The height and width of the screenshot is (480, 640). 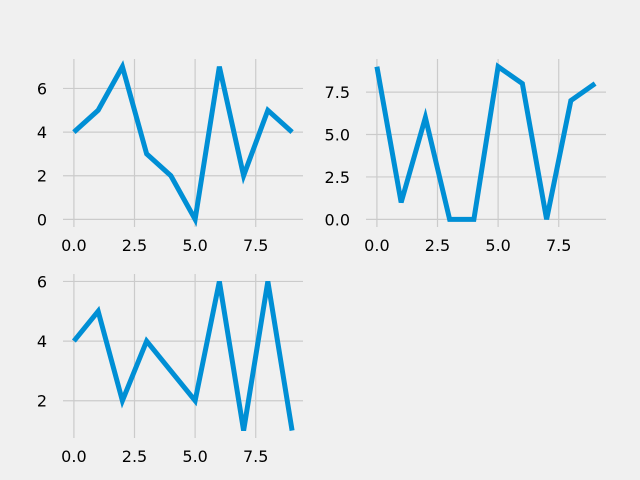 What do you see at coordinates (42, 219) in the screenshot?
I see `y-tick-label: 0` at bounding box center [42, 219].